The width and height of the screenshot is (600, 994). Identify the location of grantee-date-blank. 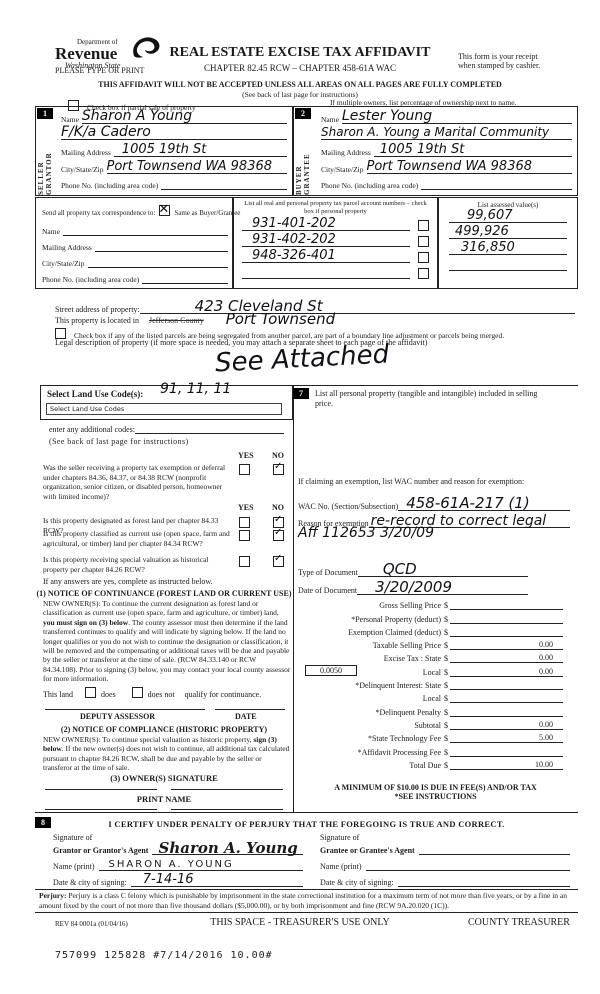
(483, 883).